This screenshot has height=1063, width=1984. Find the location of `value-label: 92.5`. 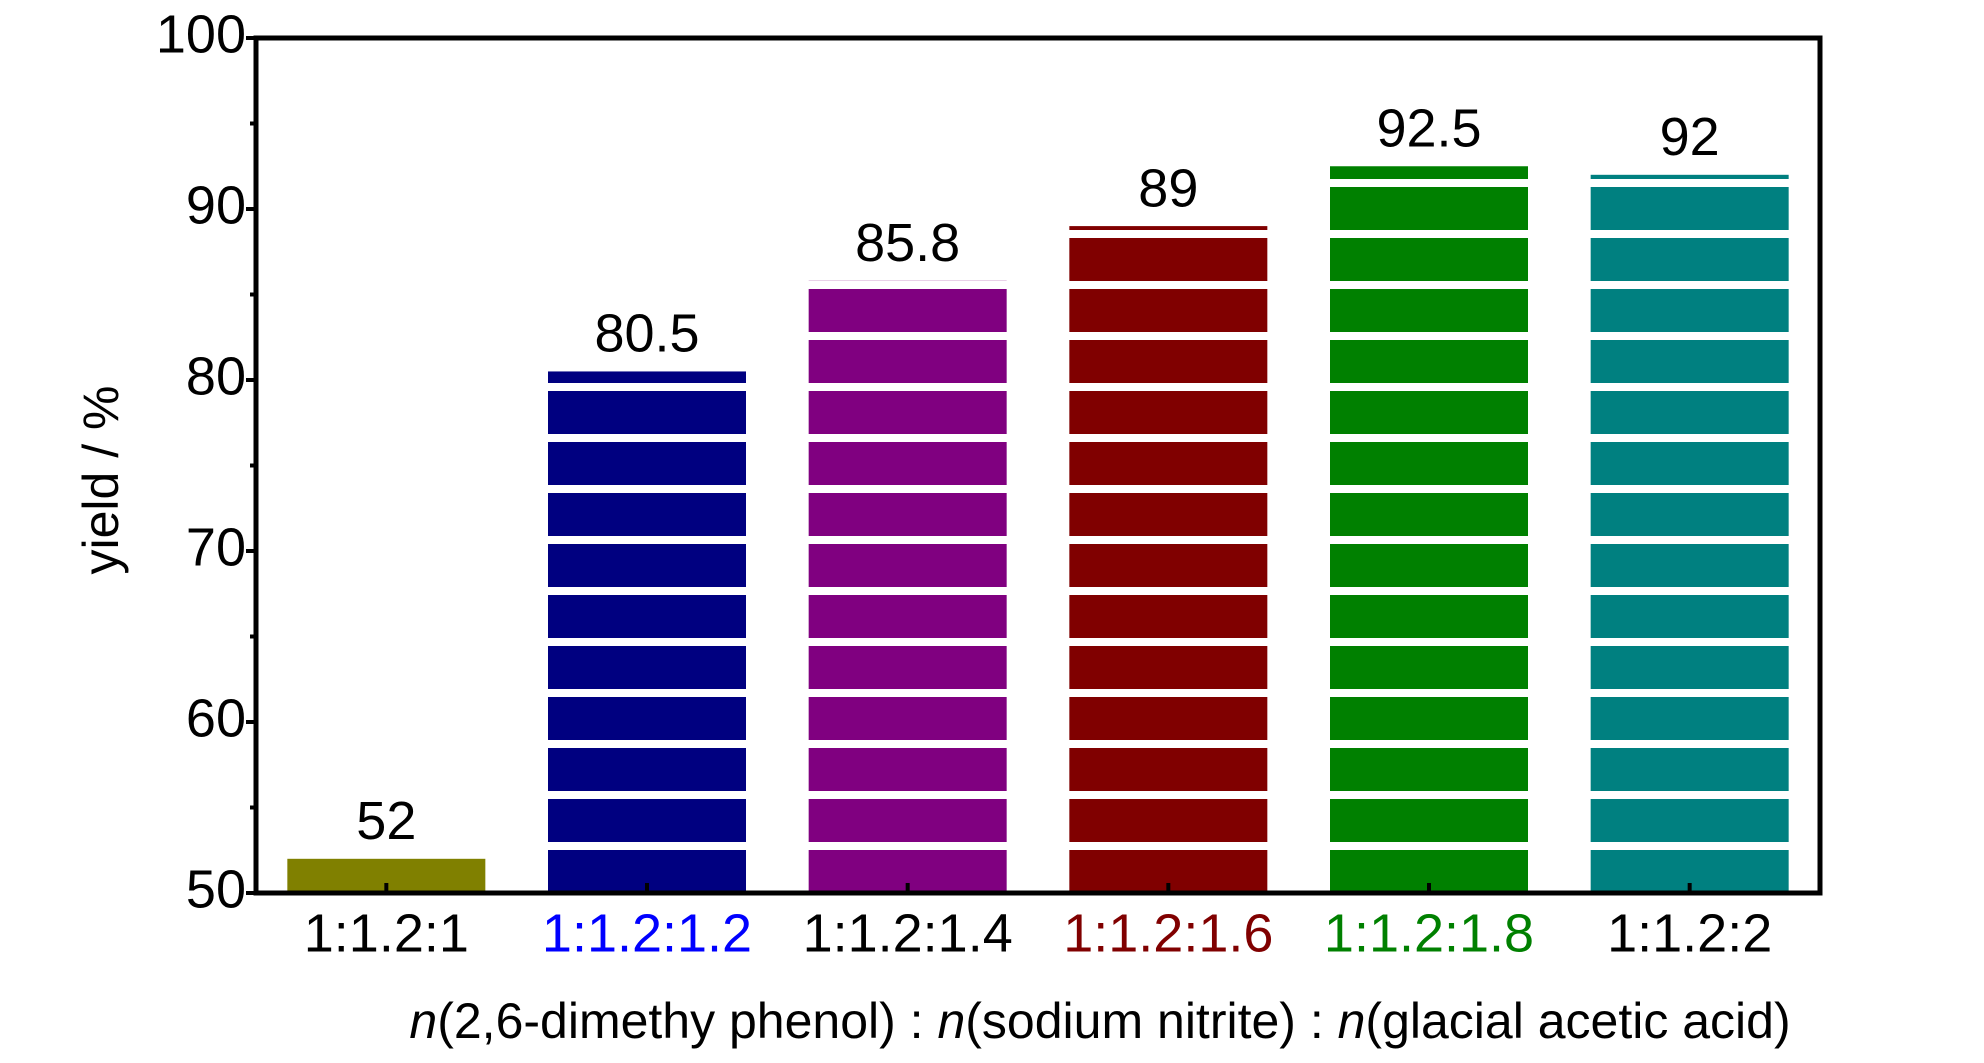

value-label: 92.5 is located at coordinates (1428, 129).